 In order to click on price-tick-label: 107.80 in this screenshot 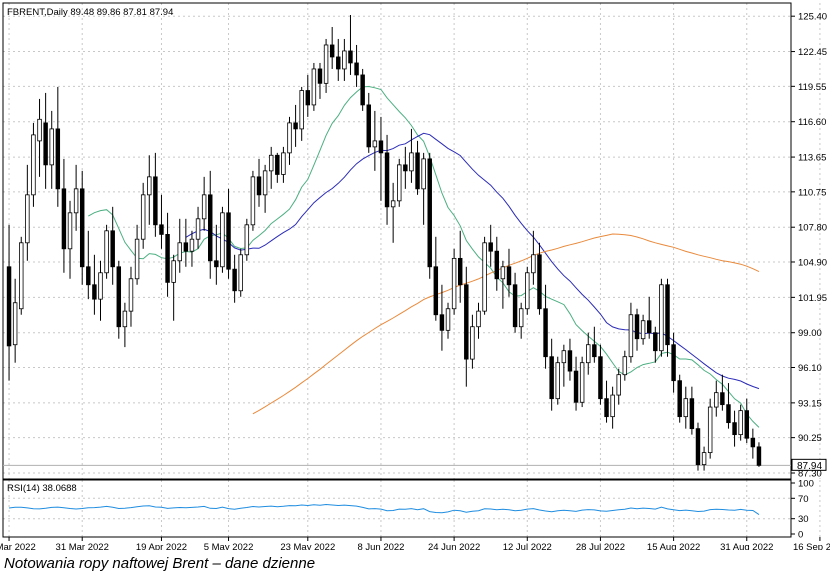, I will do `click(812, 228)`.